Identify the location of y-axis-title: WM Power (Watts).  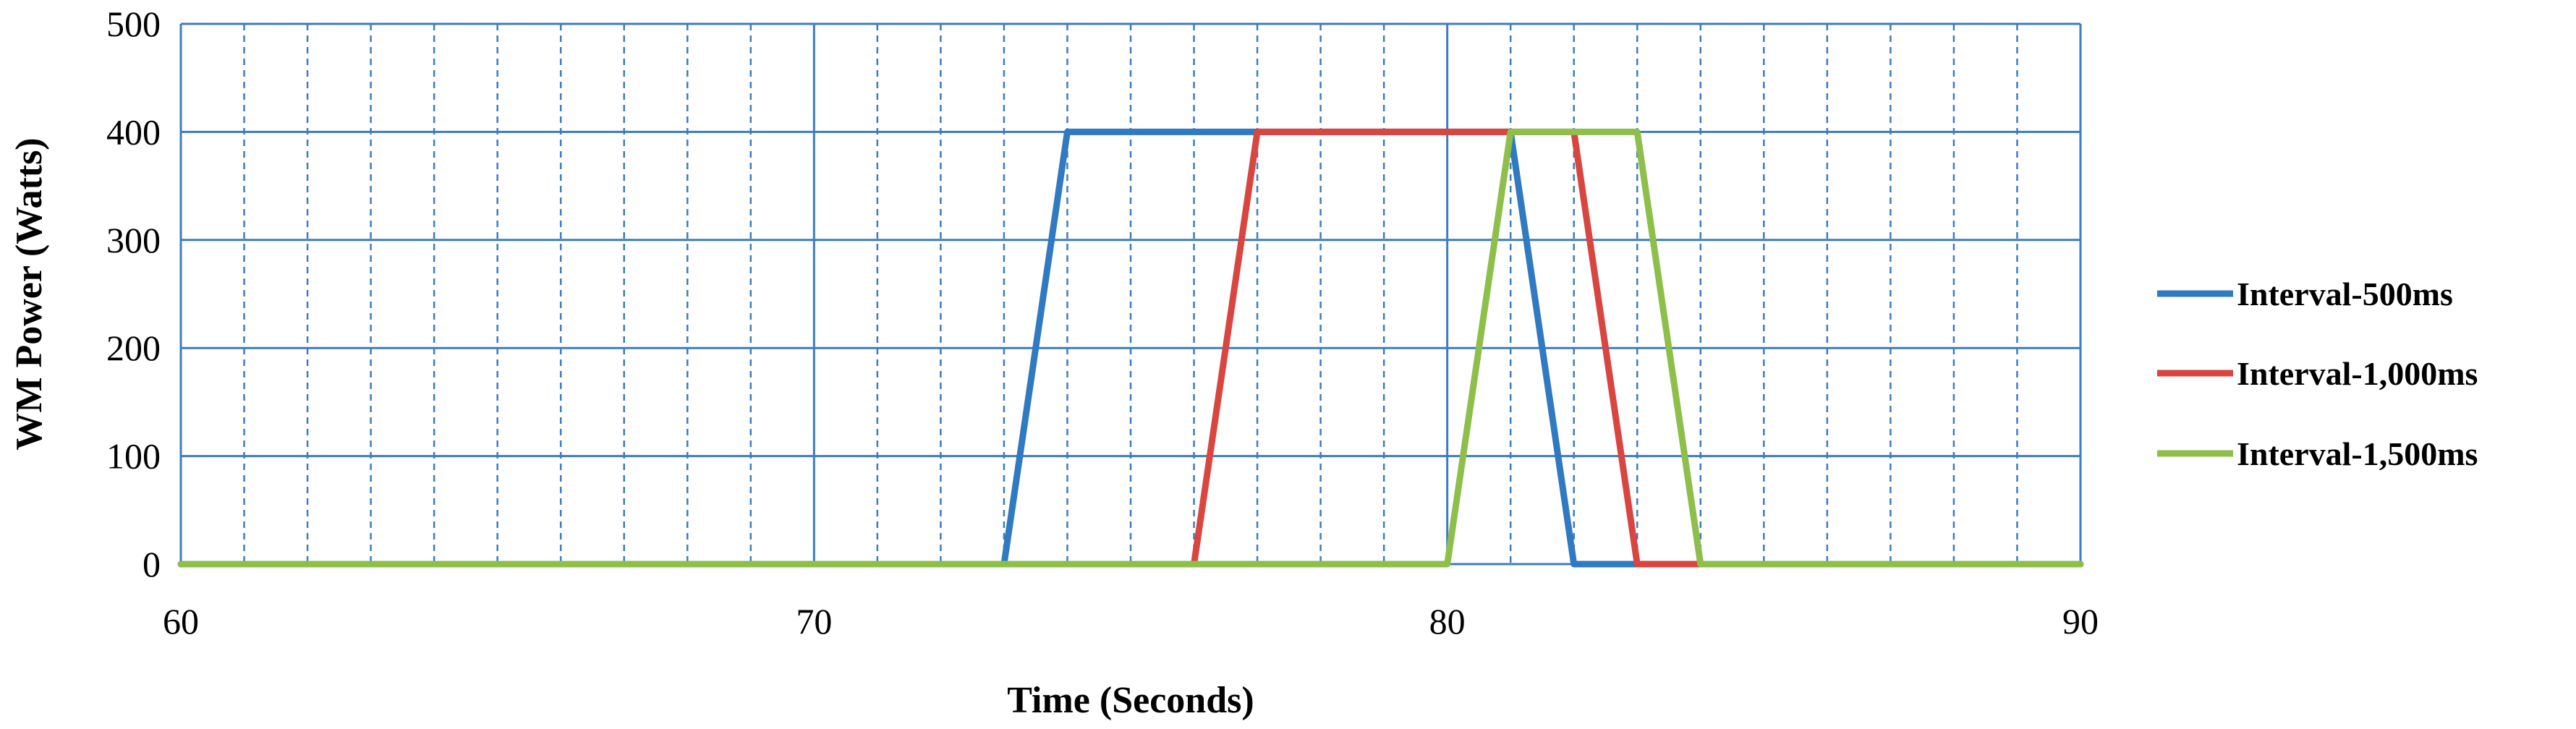
(29, 293).